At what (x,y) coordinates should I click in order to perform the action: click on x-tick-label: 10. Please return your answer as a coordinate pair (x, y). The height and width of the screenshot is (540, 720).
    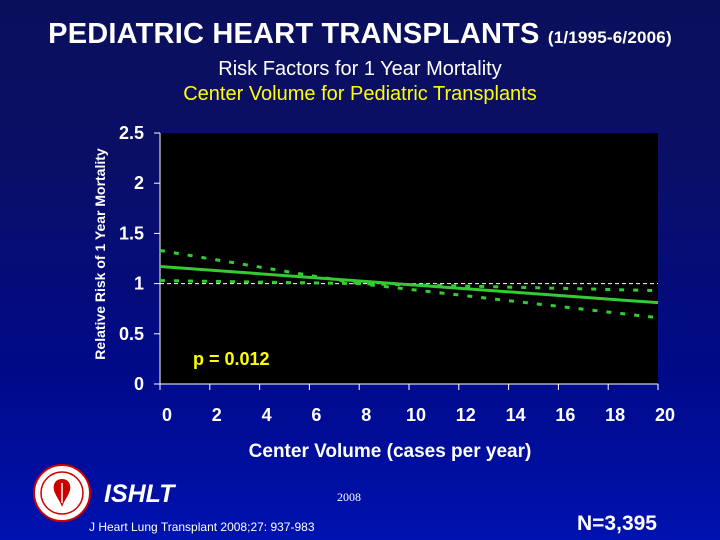
    Looking at the image, I should click on (416, 415).